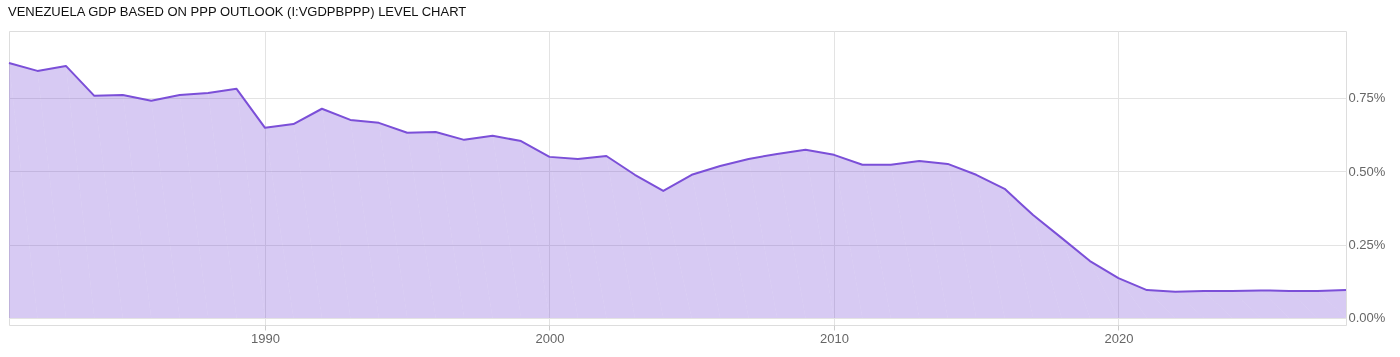 This screenshot has height=357, width=1400. What do you see at coordinates (1367, 318) in the screenshot?
I see `y-tick-label: 0.00%` at bounding box center [1367, 318].